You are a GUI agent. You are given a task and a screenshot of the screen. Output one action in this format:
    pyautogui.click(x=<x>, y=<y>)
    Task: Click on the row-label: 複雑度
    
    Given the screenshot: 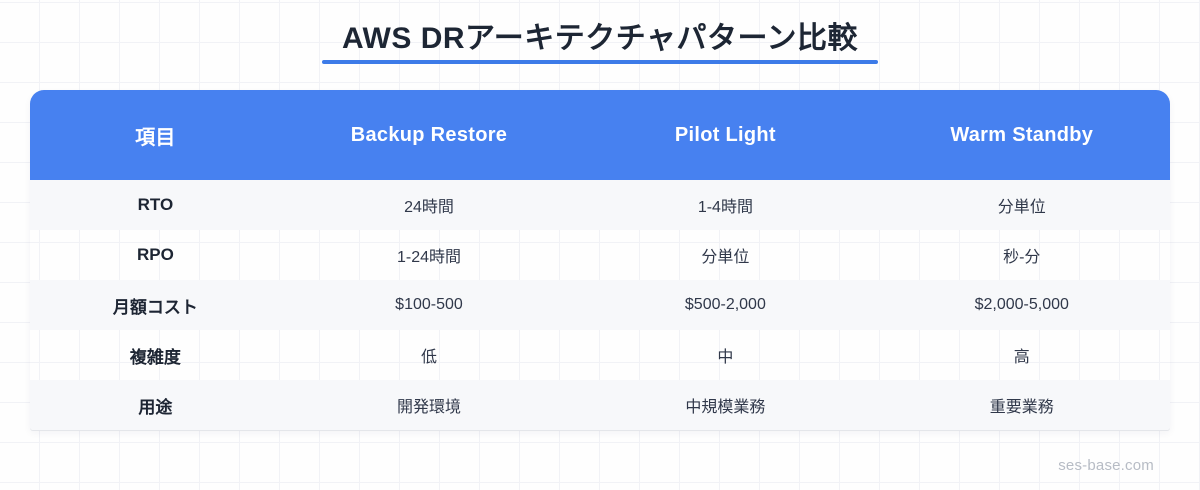 What is the action you would take?
    pyautogui.click(x=155, y=357)
    